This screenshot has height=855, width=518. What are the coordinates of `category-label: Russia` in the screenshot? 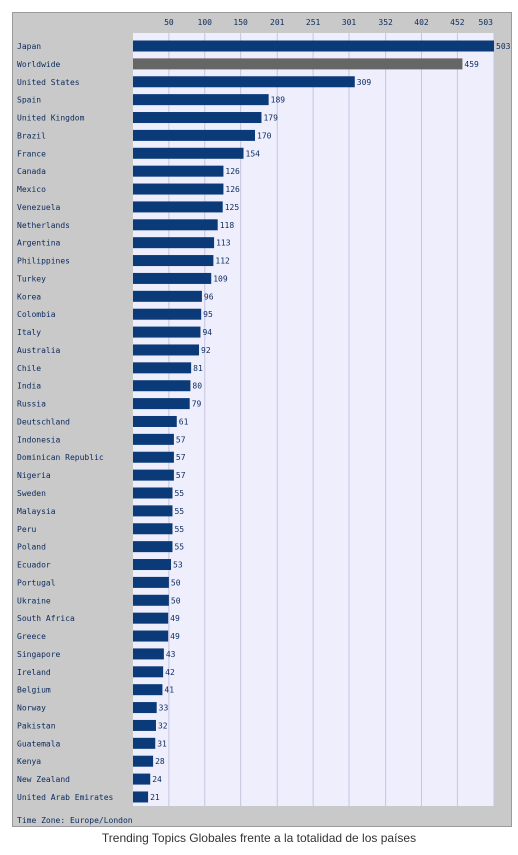 It's located at (31, 404).